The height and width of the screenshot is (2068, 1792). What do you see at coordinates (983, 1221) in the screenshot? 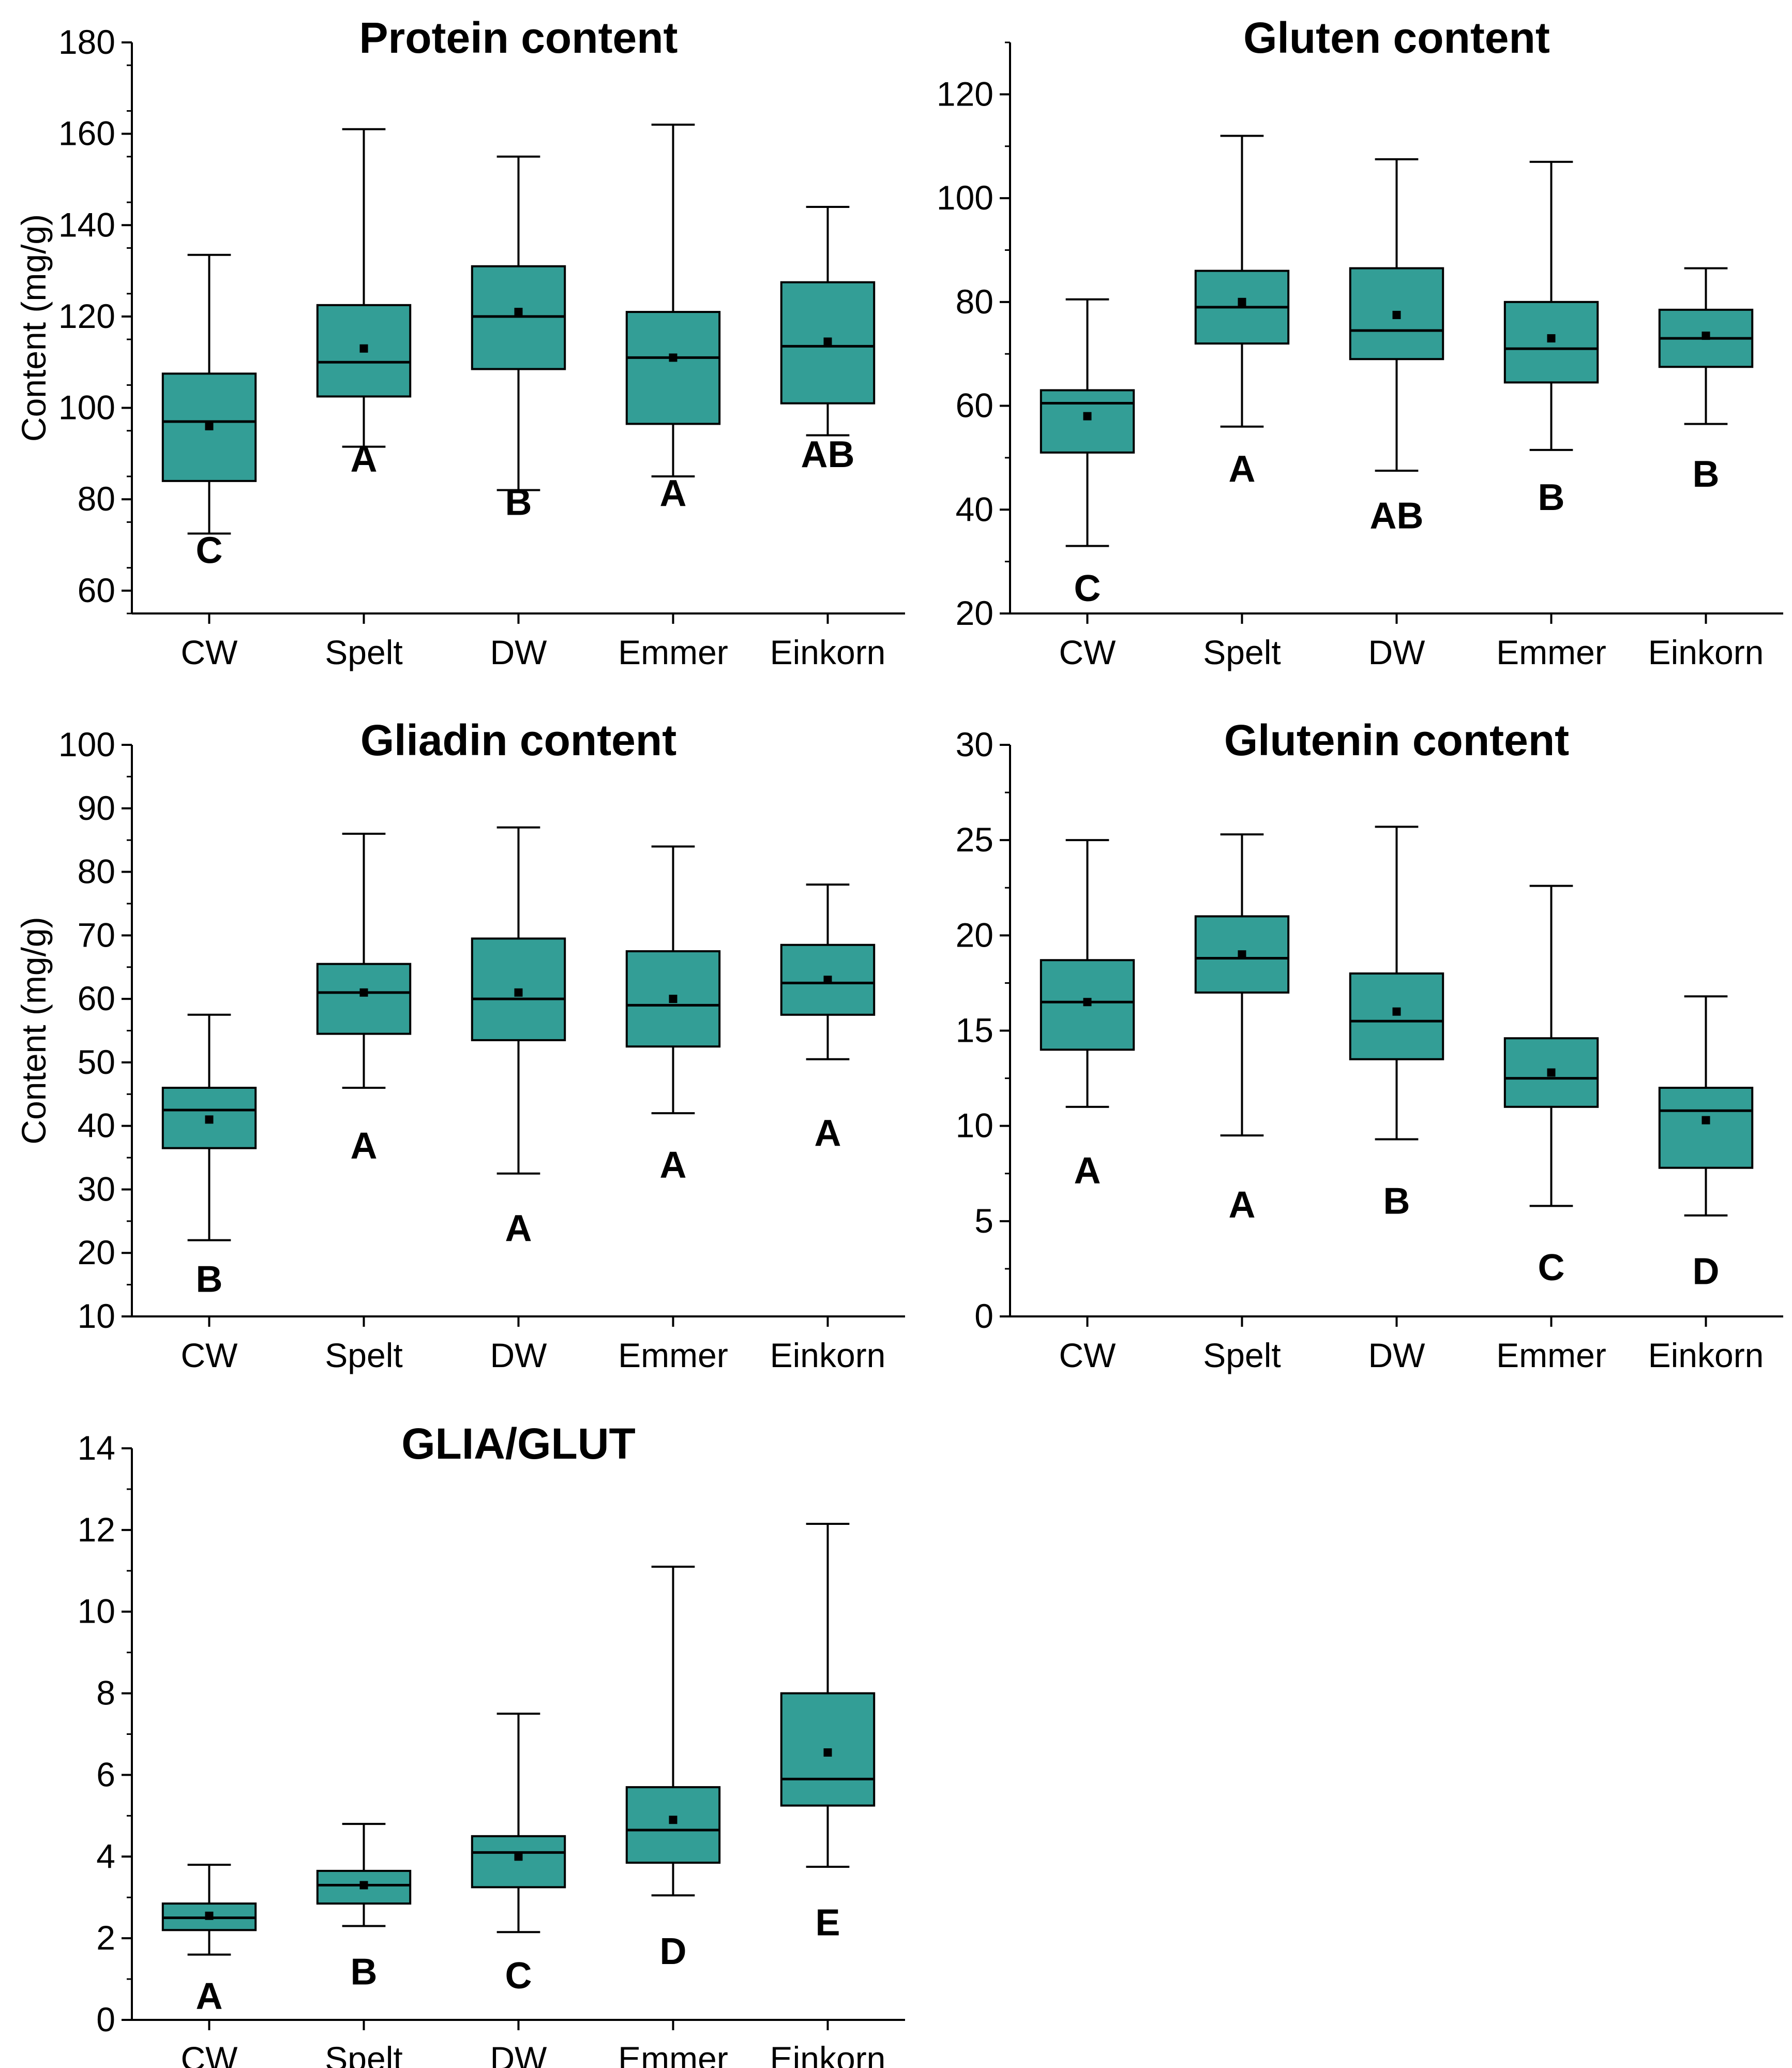
I see `y-tick-label: 5` at bounding box center [983, 1221].